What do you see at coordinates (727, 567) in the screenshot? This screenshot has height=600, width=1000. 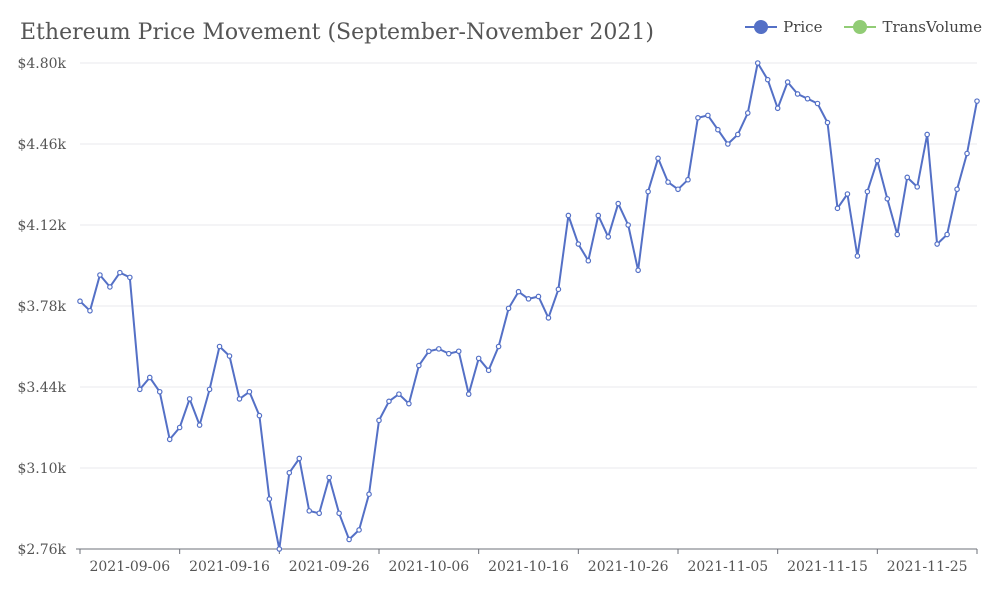 I see `x-tick-label: 2021-11-05` at bounding box center [727, 567].